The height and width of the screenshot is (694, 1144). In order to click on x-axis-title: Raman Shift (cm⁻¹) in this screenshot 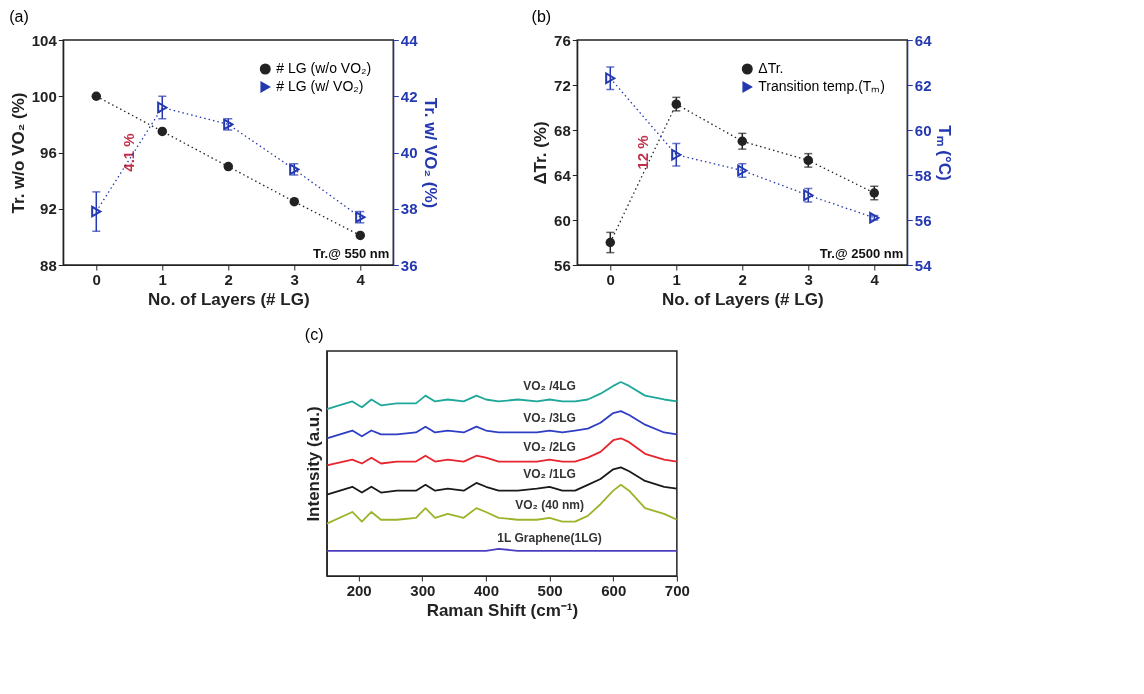, I will do `click(502, 610)`.